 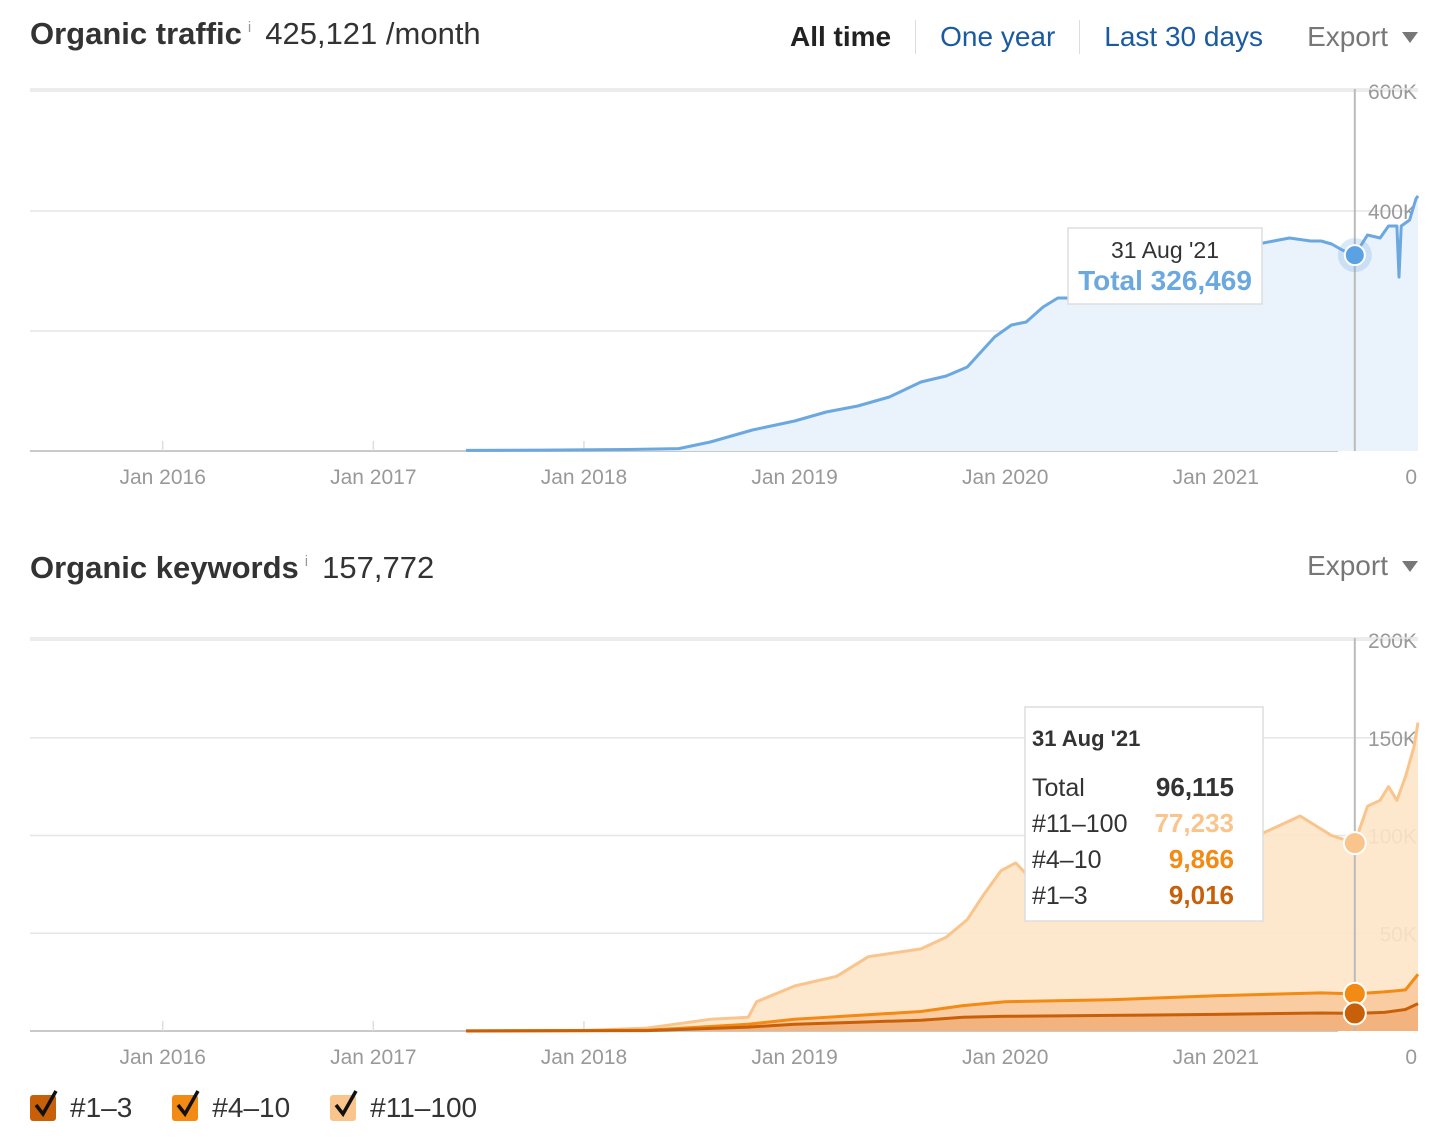 What do you see at coordinates (101, 1107) in the screenshot?
I see `legend-label: #1–3` at bounding box center [101, 1107].